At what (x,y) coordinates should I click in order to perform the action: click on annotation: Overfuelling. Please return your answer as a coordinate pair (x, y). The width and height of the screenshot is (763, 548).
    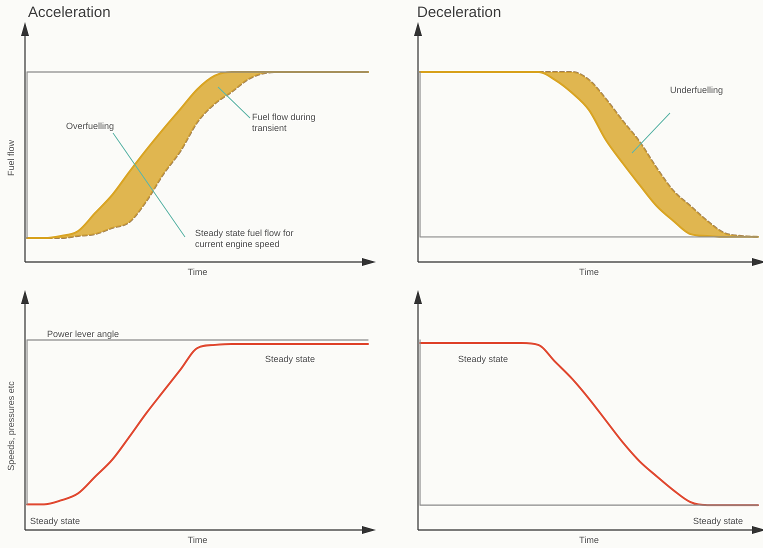
    Looking at the image, I should click on (90, 126).